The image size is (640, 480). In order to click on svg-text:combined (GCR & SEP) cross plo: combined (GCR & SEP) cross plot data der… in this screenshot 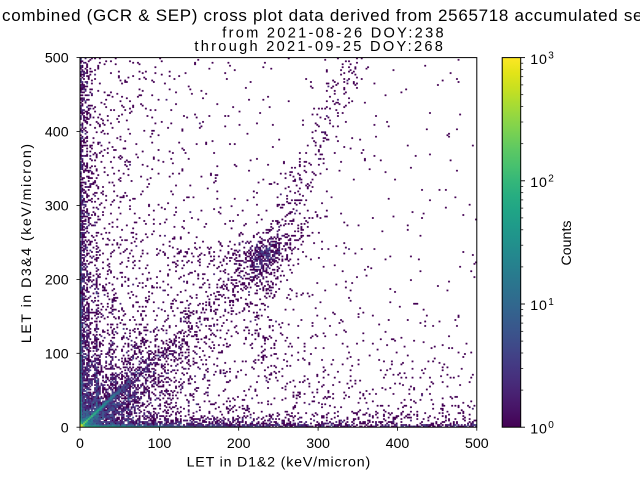, I will do `click(321, 15)`.